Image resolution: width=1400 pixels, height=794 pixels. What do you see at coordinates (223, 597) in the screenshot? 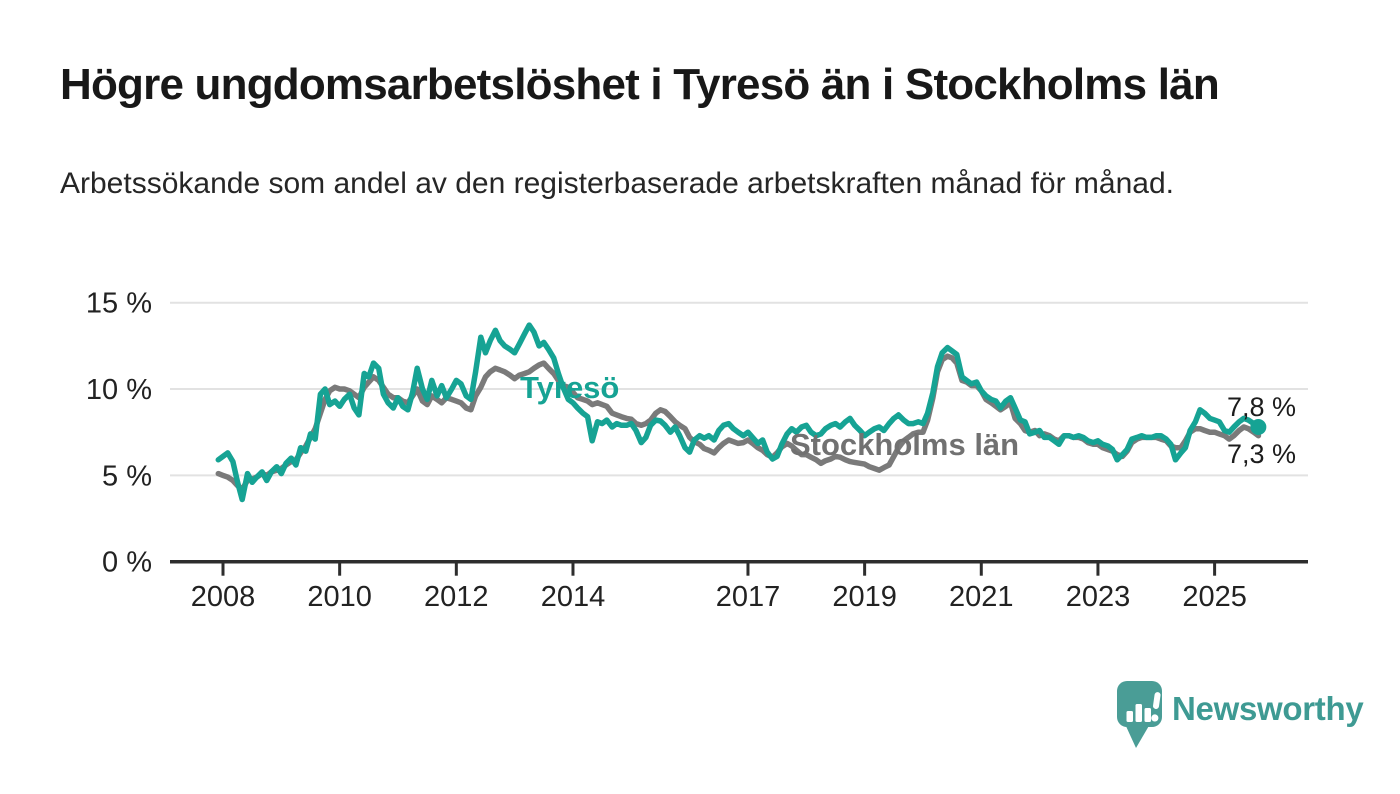
I see `x-tick-label: 2008` at bounding box center [223, 597].